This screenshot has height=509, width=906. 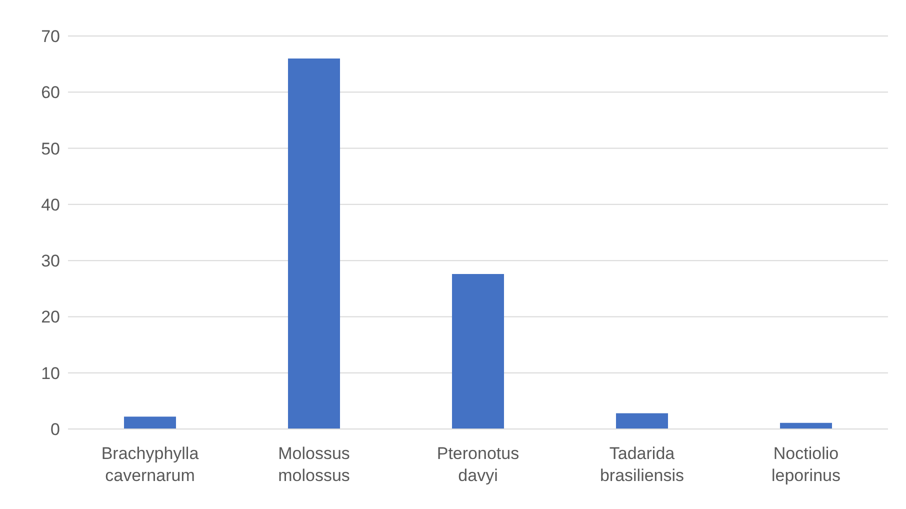 What do you see at coordinates (642, 464) in the screenshot?
I see `x-tick-label: Tadarida brasiliensis` at bounding box center [642, 464].